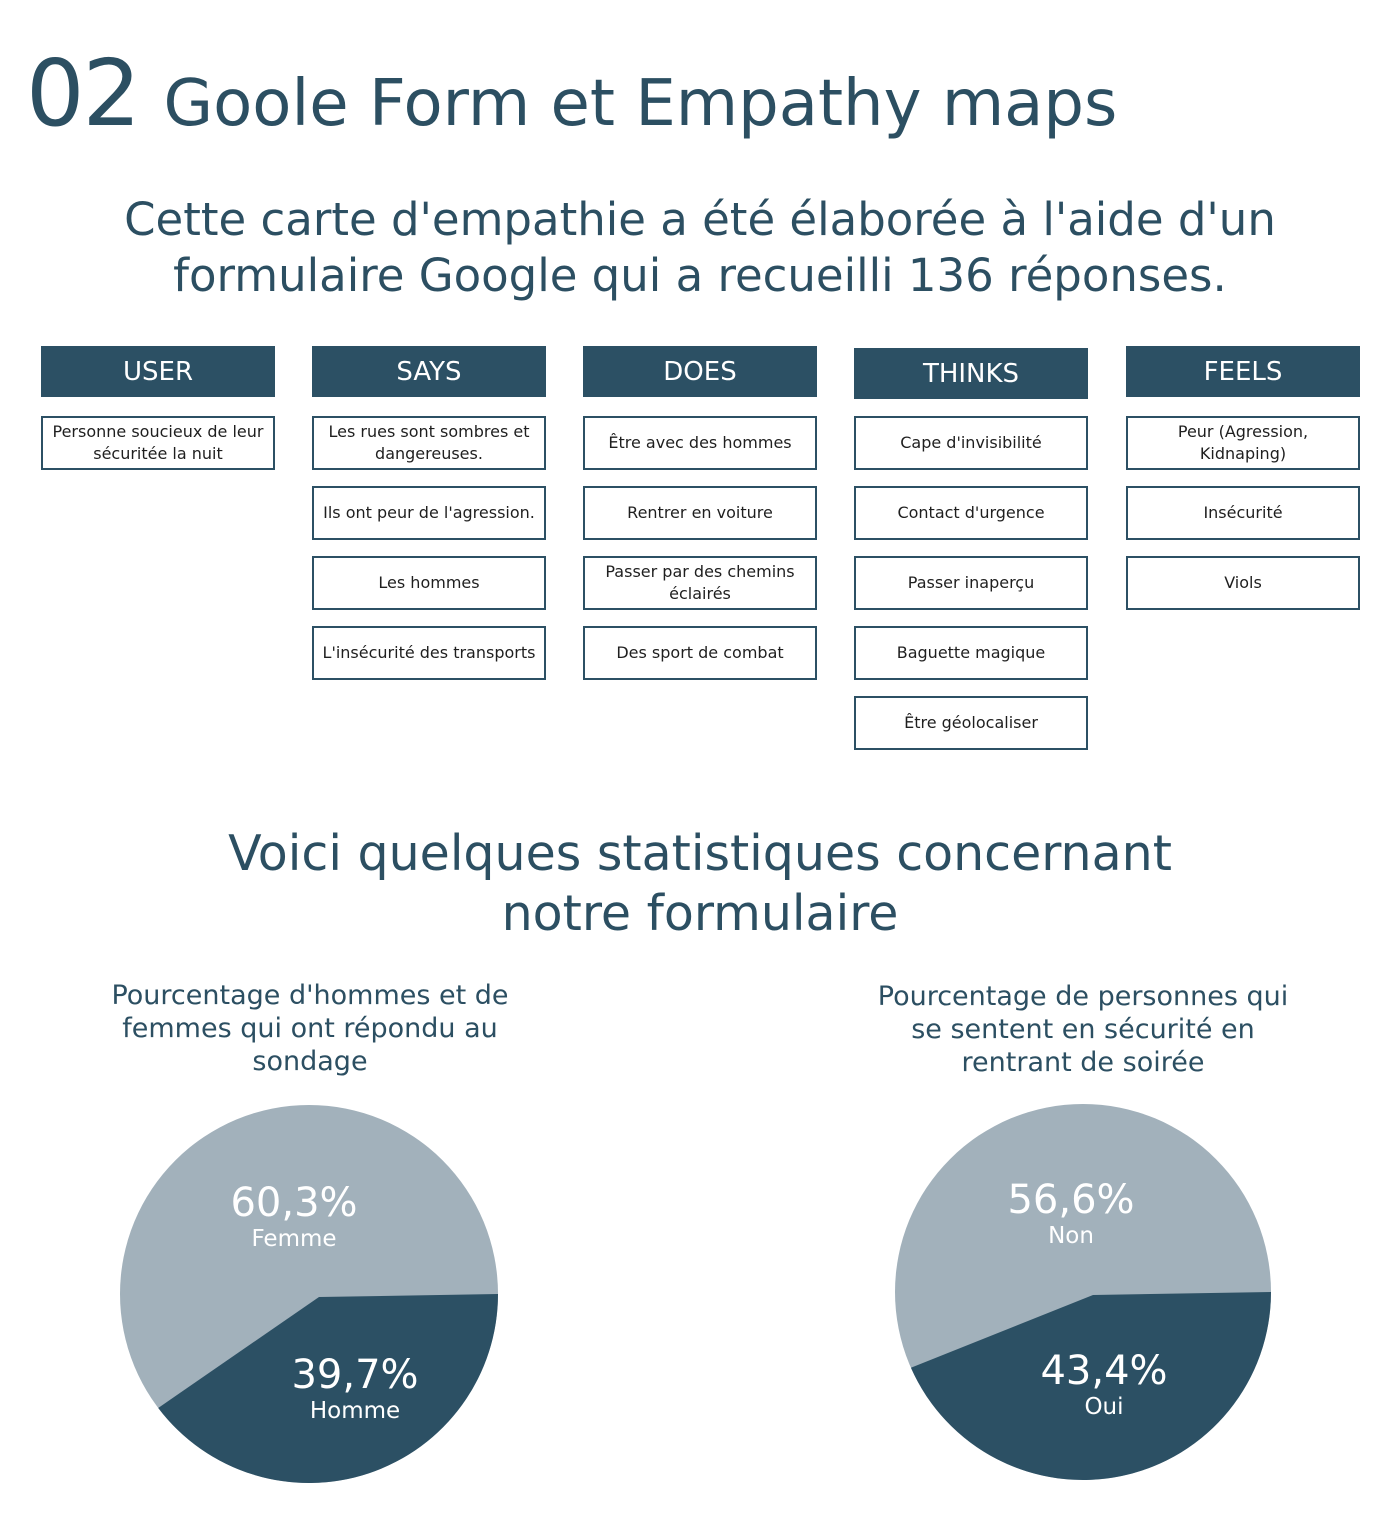  What do you see at coordinates (971, 653) in the screenshot?
I see `map-card: Baguette magique` at bounding box center [971, 653].